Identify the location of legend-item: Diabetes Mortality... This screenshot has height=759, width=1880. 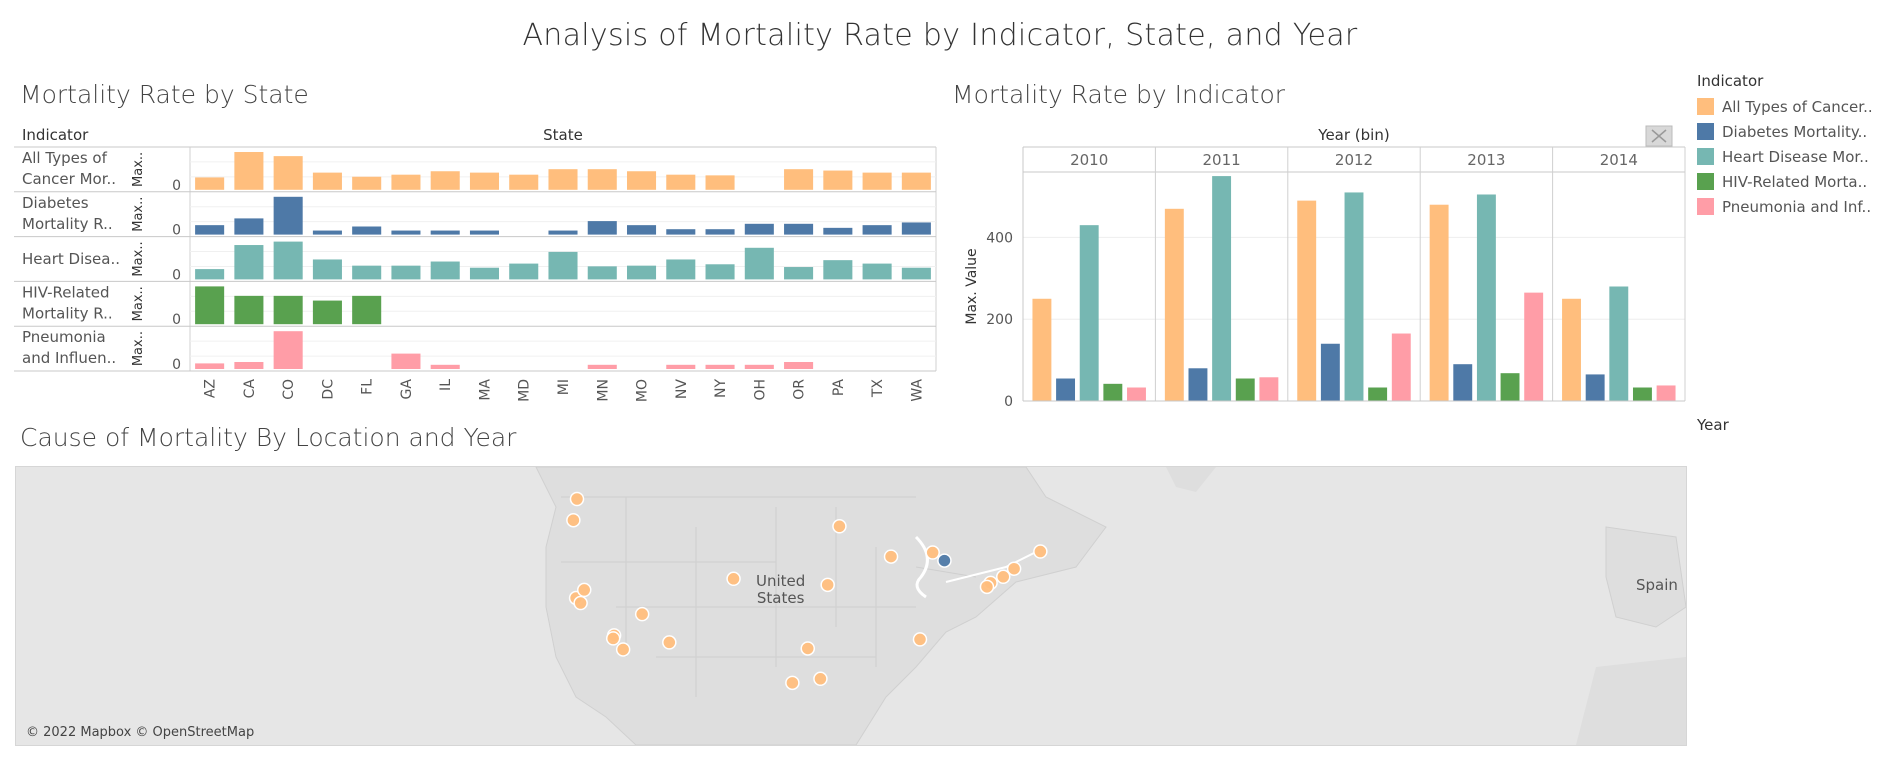
(1787, 131).